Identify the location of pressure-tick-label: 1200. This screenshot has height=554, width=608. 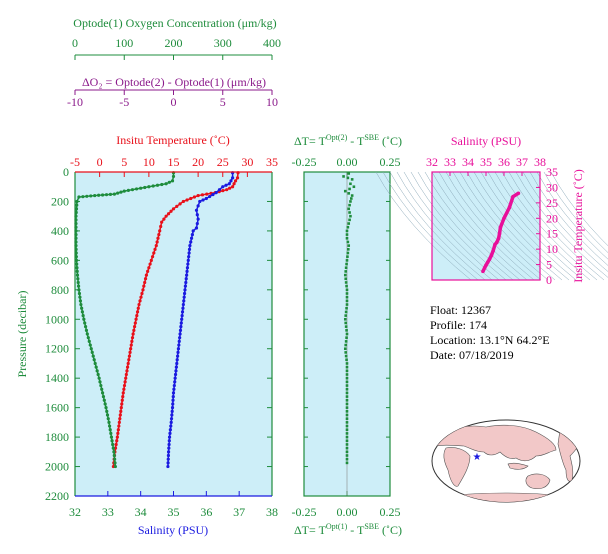
(57, 349).